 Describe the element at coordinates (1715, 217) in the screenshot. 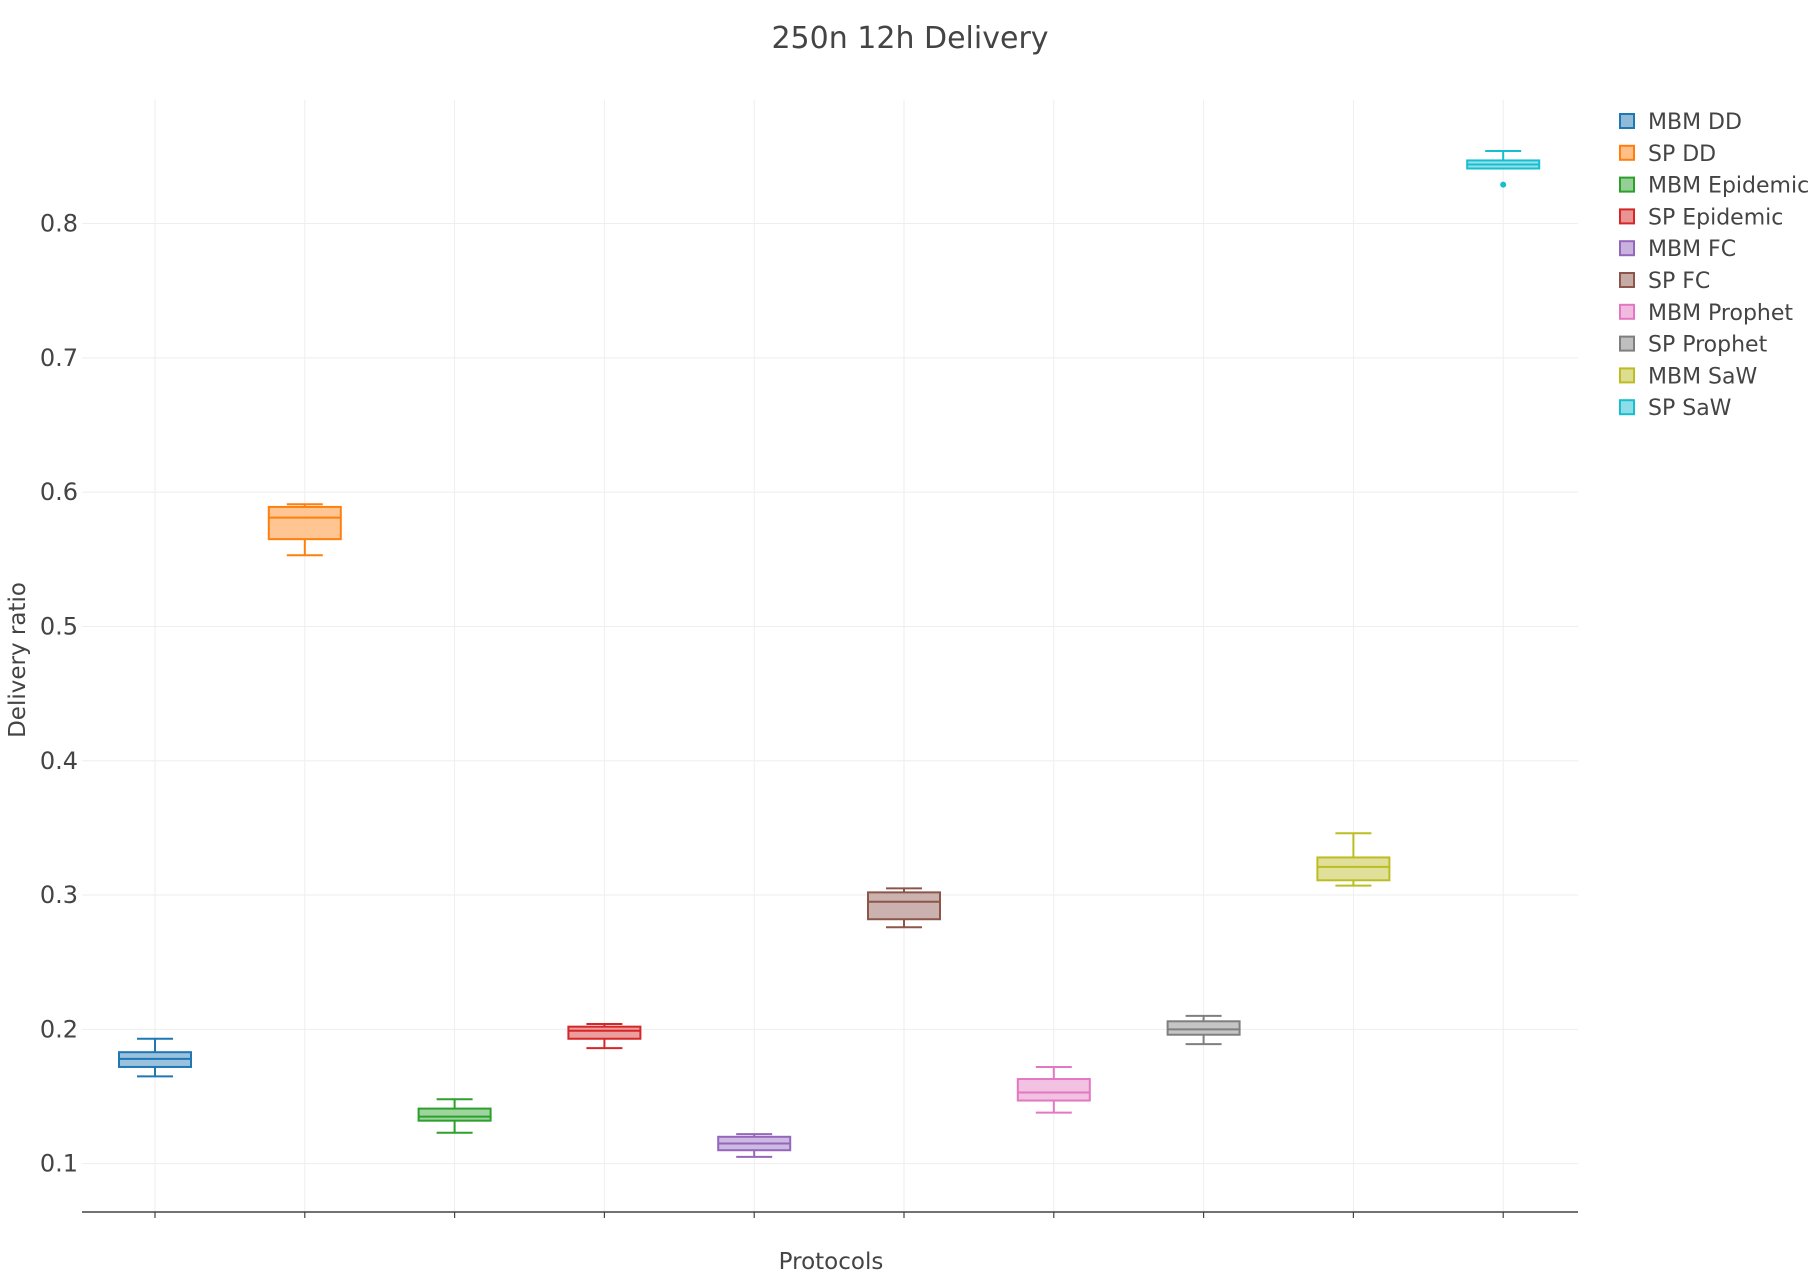

I see `legend-label: SP Epidemic` at that location.